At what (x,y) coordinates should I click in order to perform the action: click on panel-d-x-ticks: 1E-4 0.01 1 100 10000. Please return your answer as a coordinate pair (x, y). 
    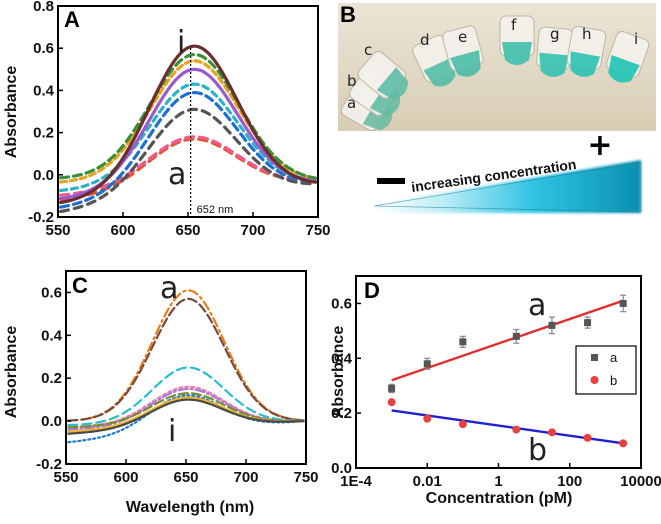
    Looking at the image, I should click on (500, 476).